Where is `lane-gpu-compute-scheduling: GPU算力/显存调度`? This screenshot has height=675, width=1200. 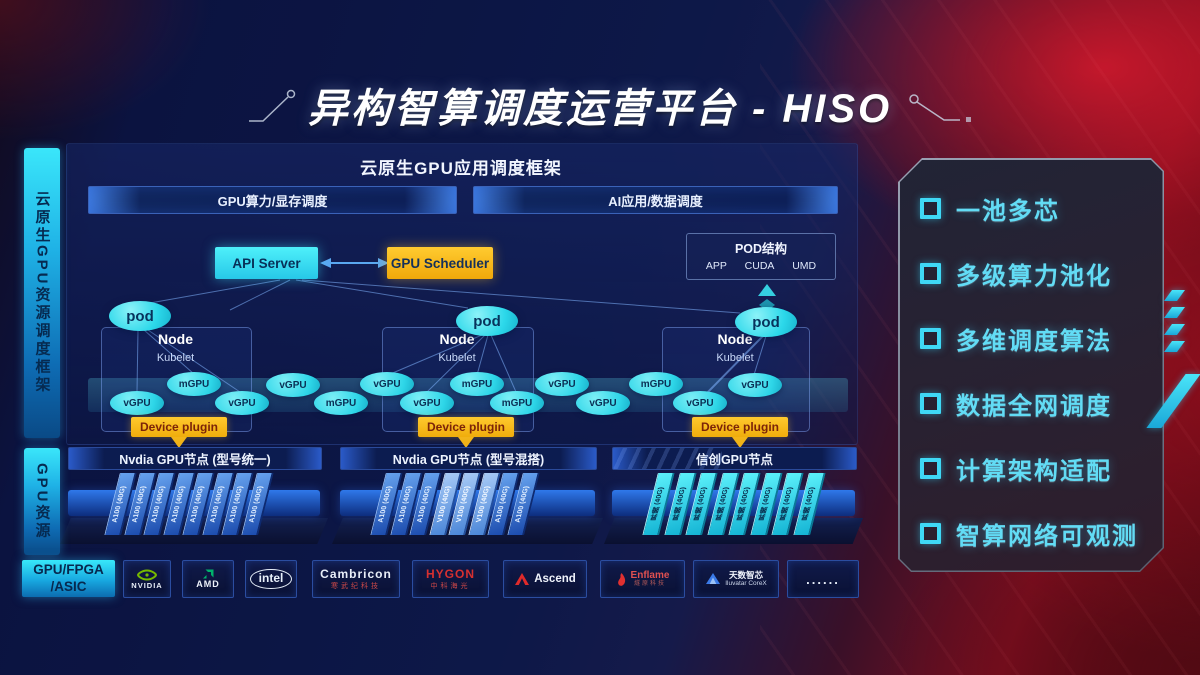
lane-gpu-compute-scheduling: GPU算力/显存调度 is located at coordinates (272, 200).